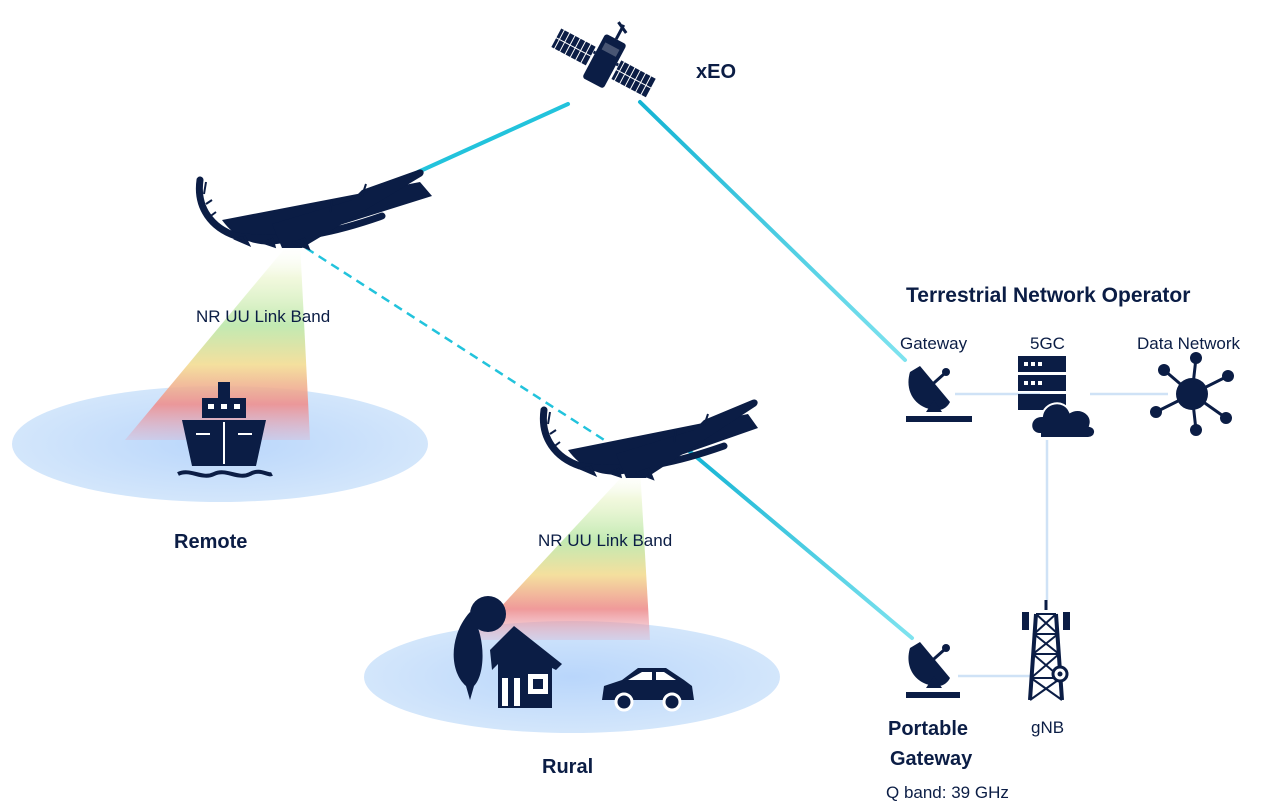 The width and height of the screenshot is (1267, 804). What do you see at coordinates (1047, 727) in the screenshot?
I see `gnb-label: gNB` at bounding box center [1047, 727].